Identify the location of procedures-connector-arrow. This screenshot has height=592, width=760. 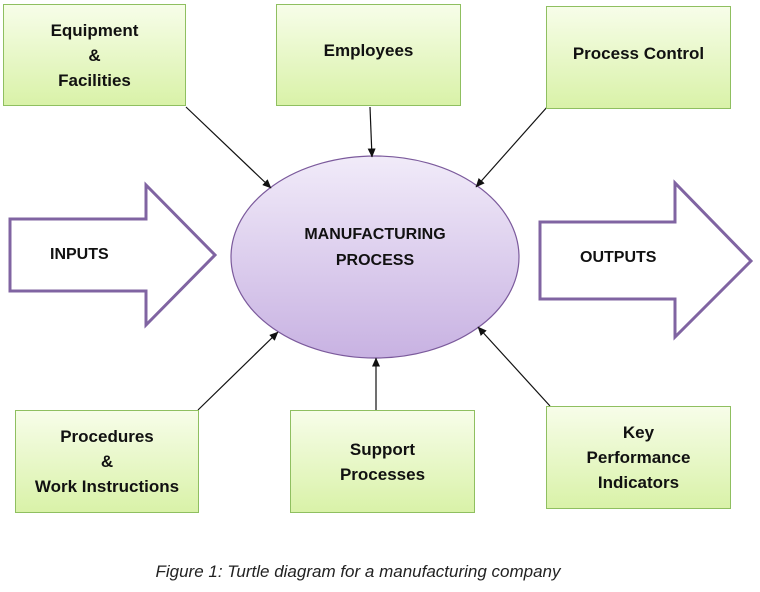
(238, 371).